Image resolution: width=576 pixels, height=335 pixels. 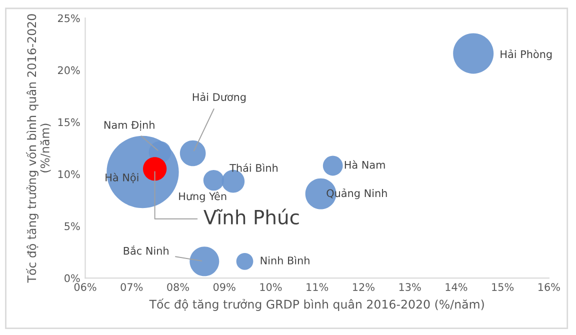 I want to click on y-tick-label: 5%, so click(x=72, y=226).